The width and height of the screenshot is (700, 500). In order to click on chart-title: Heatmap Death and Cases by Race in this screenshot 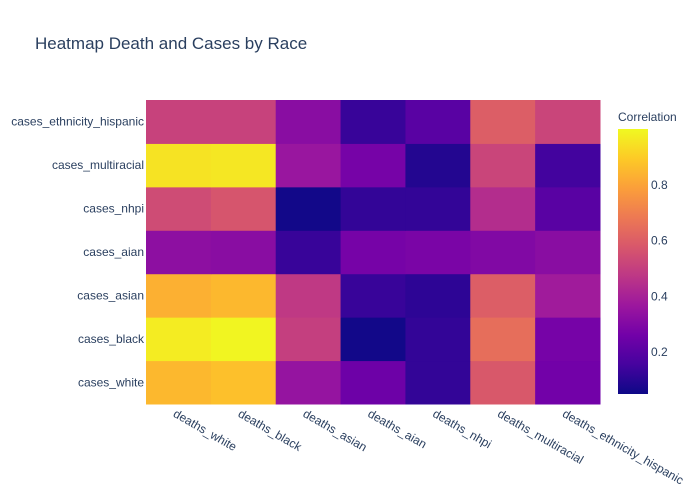, I will do `click(171, 43)`.